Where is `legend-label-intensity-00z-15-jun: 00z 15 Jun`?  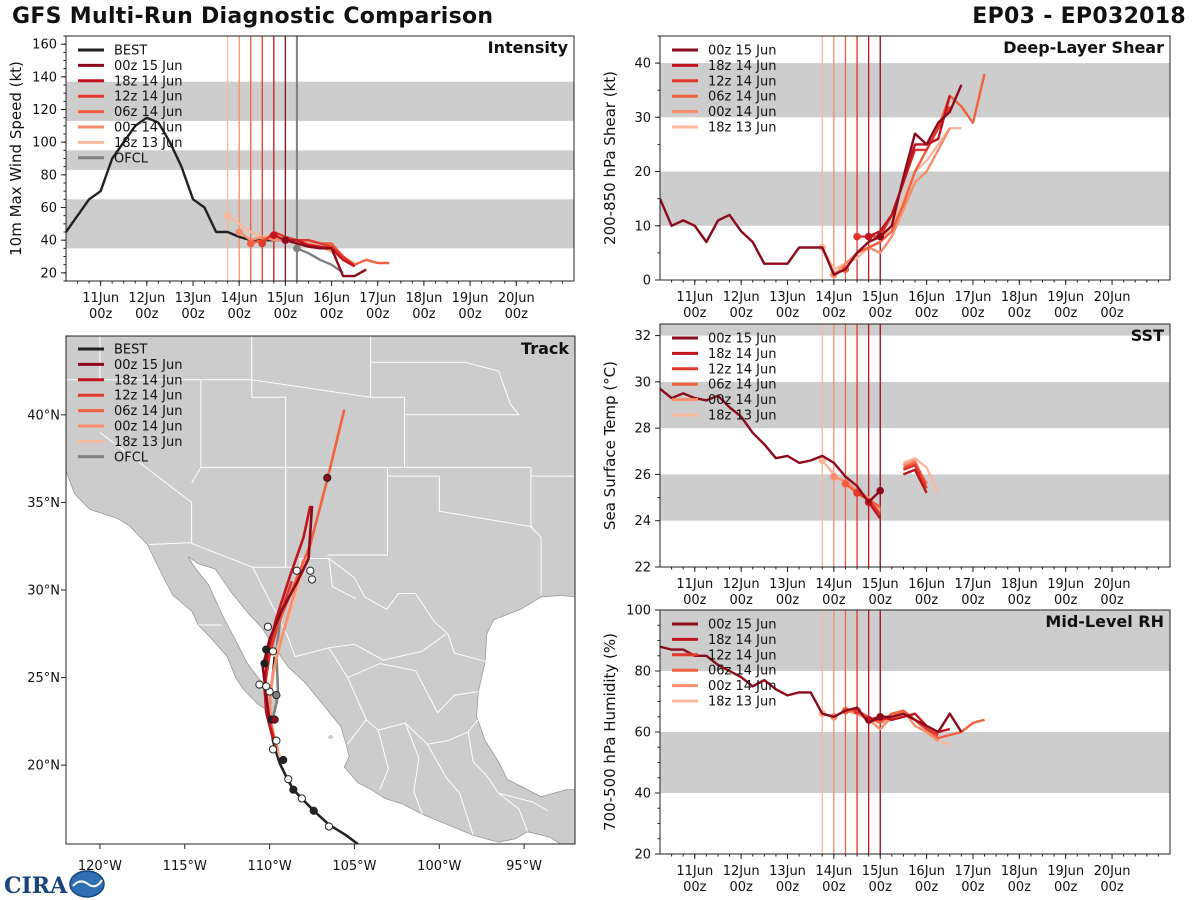
legend-label-intensity-00z-15-jun: 00z 15 Jun is located at coordinates (148, 66).